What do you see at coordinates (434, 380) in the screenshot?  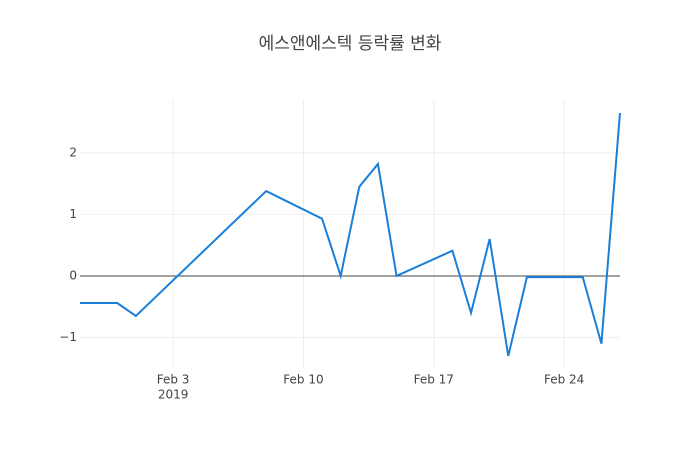 I see `x-tick-label: Feb 17` at bounding box center [434, 380].